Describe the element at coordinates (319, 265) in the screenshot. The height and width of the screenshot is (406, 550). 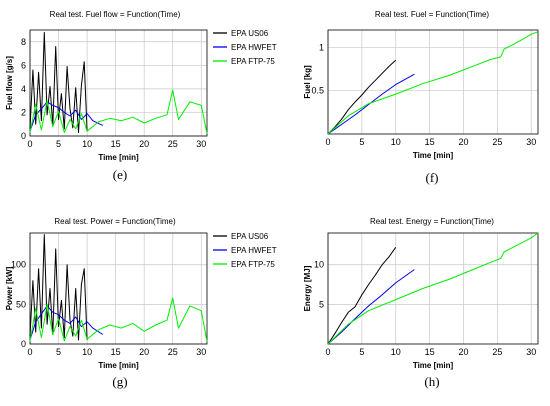
I see `y-tick-label: 10` at that location.